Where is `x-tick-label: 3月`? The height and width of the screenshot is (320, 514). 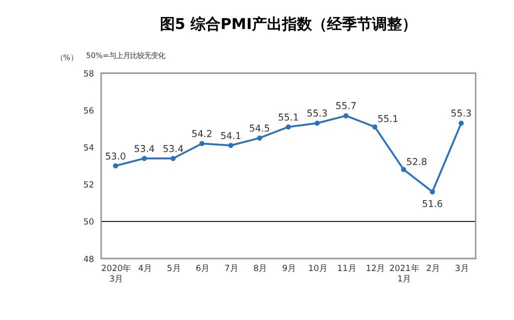 x-tick-label: 3月 is located at coordinates (461, 268).